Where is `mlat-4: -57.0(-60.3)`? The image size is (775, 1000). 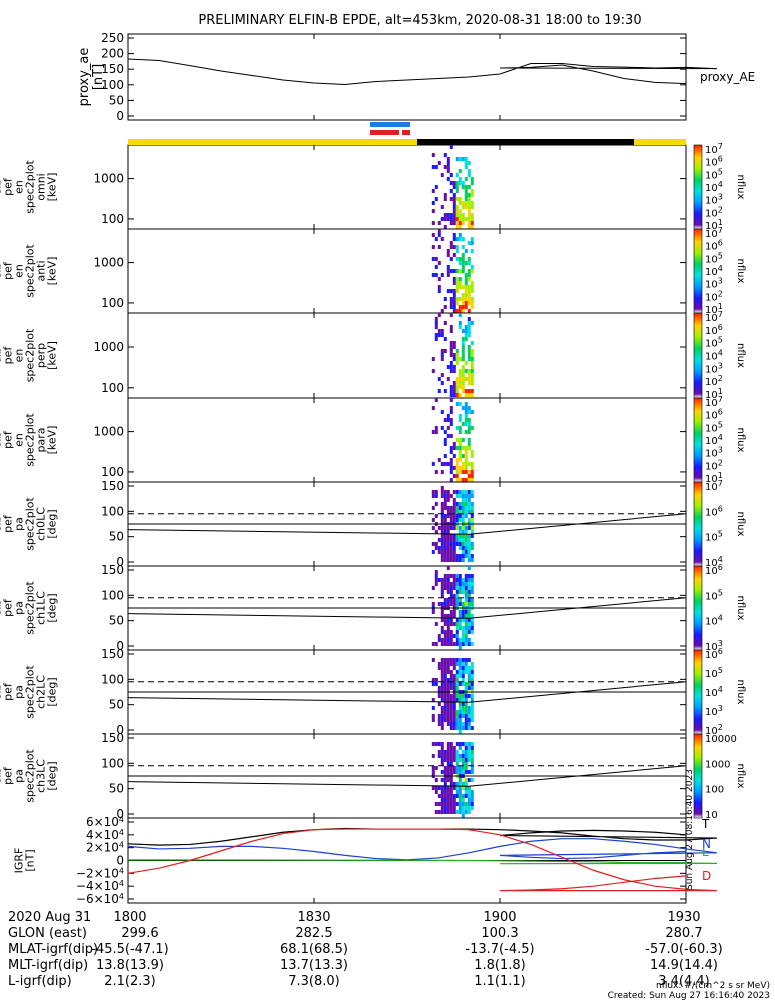 mlat-4: -57.0(-60.3) is located at coordinates (683, 949).